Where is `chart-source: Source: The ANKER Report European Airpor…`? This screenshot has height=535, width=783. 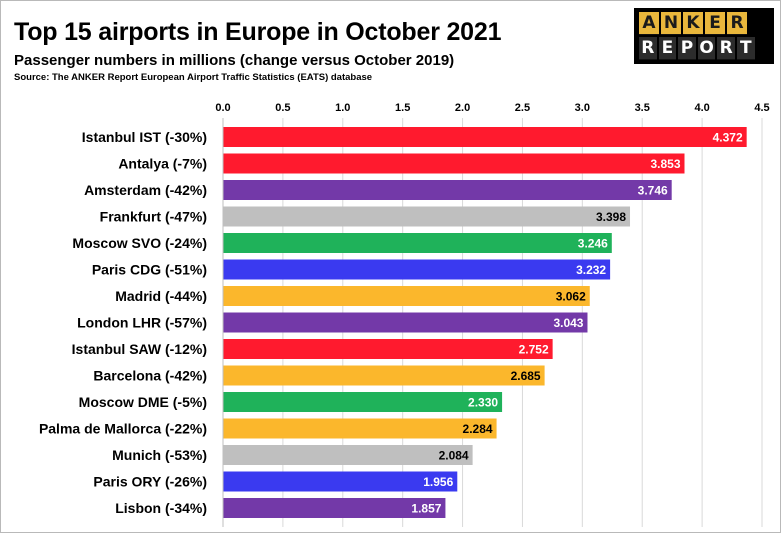 chart-source: Source: The ANKER Report European Airpor… is located at coordinates (193, 77).